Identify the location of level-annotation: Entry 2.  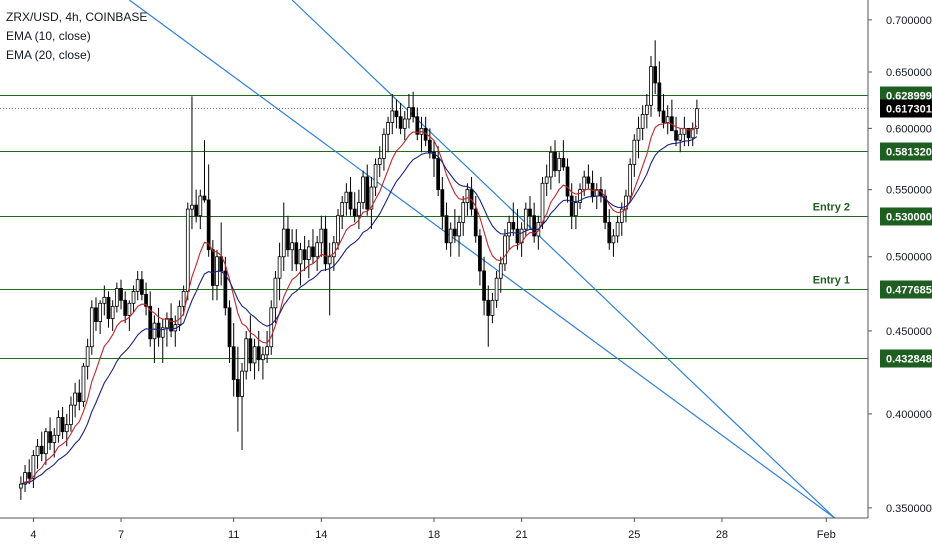
(831, 208).